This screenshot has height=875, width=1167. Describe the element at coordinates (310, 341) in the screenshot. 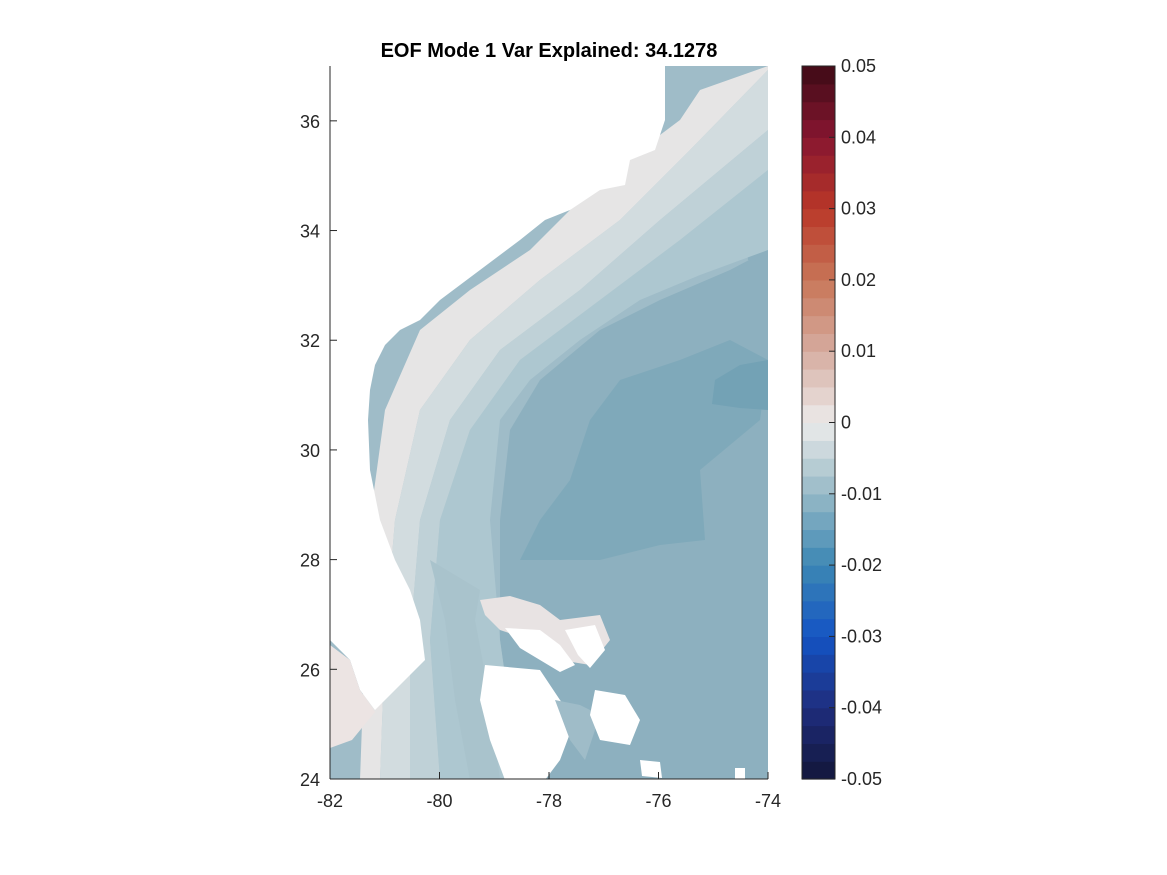

I see `y-tick-label: 32` at that location.